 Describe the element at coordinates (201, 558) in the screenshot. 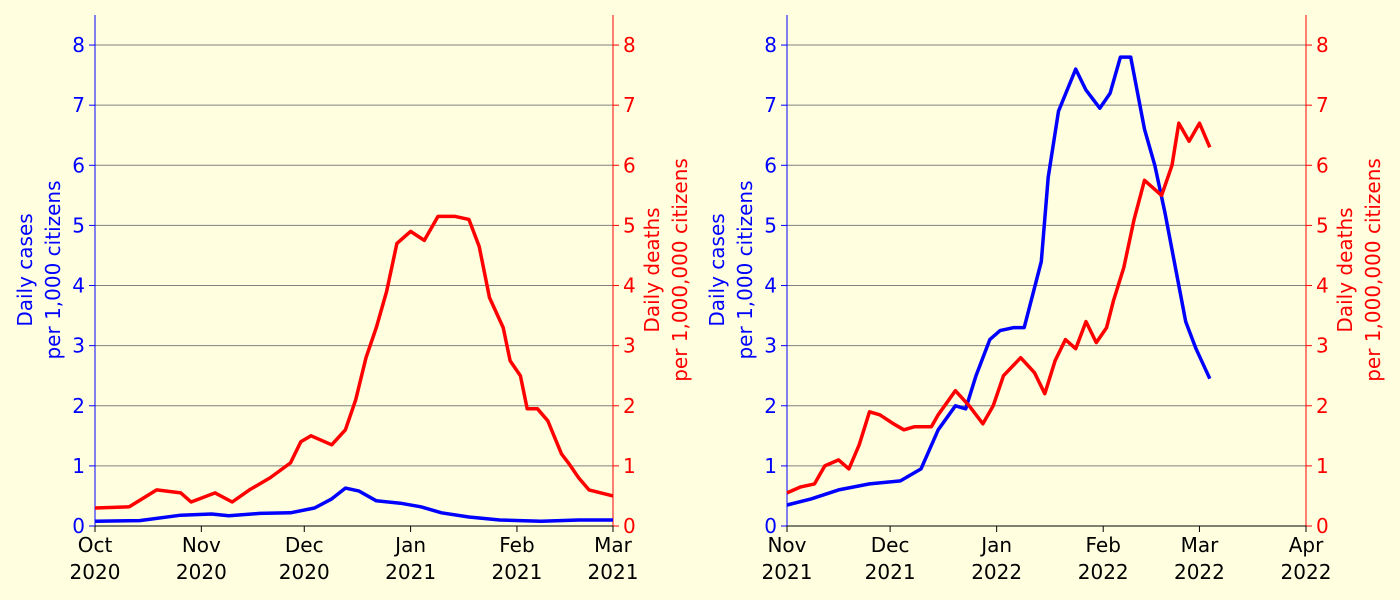

I see `x-tick-label: Nov 2020` at that location.